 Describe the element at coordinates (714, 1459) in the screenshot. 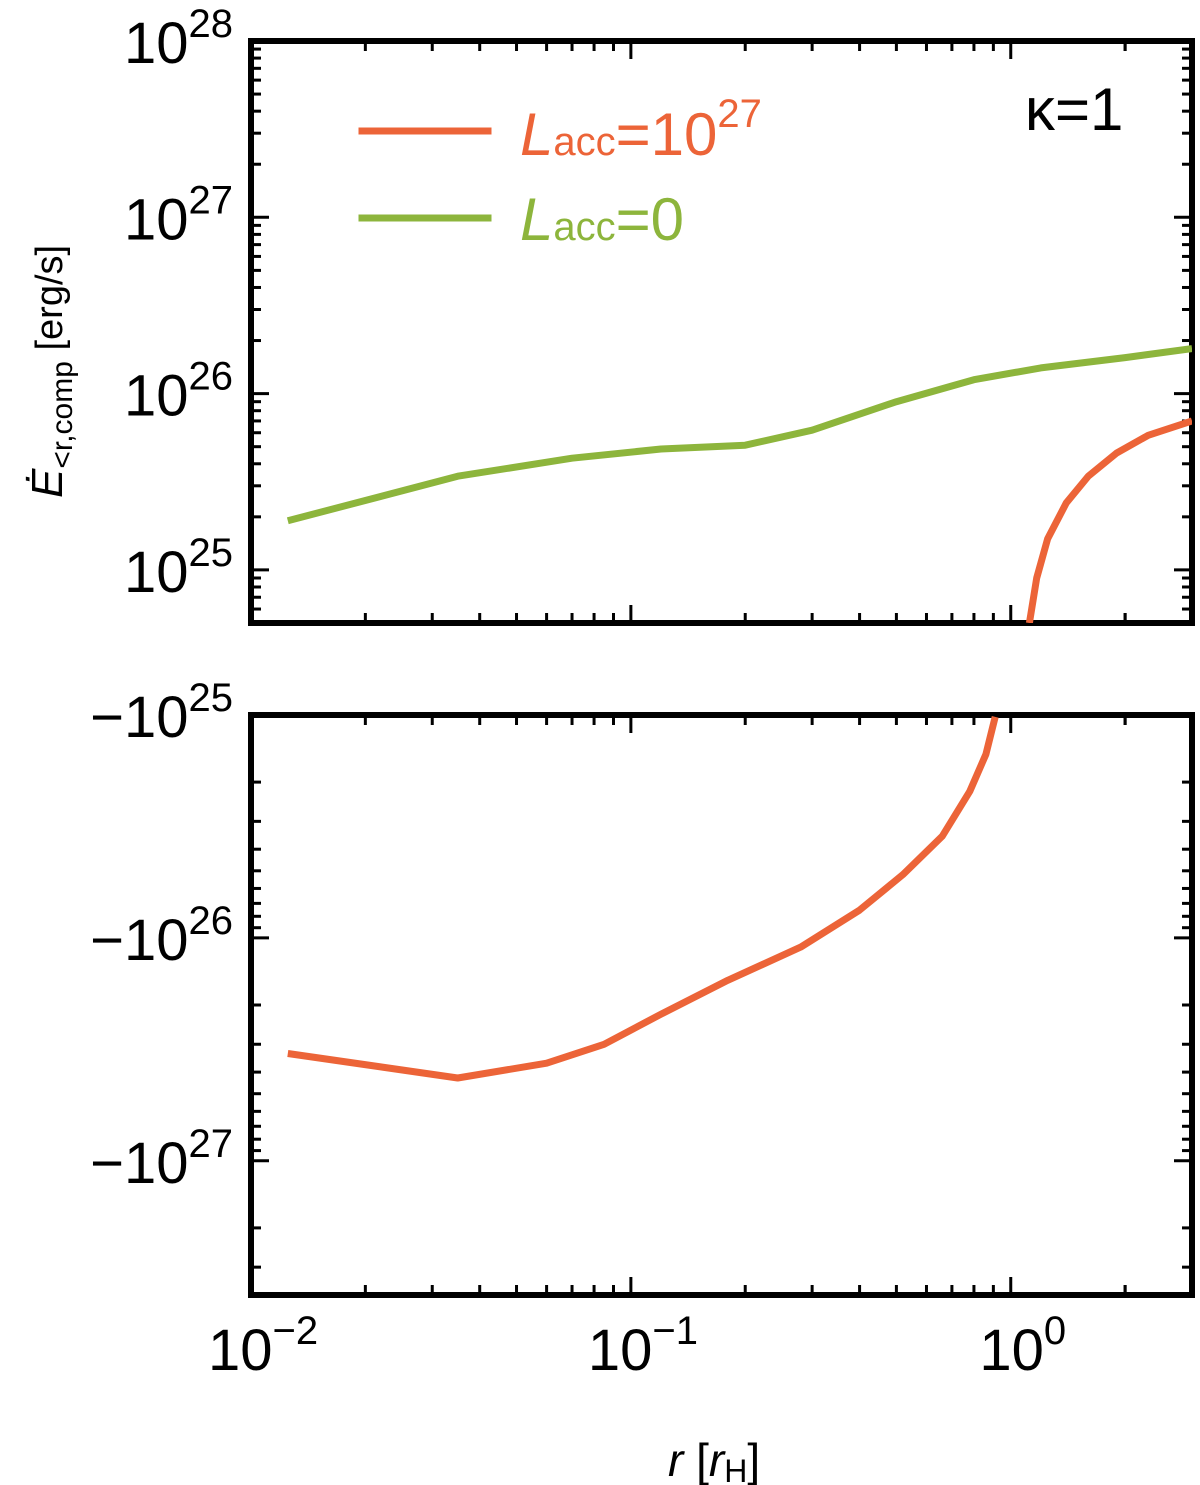

I see `x-axis-label: r [rH]` at that location.